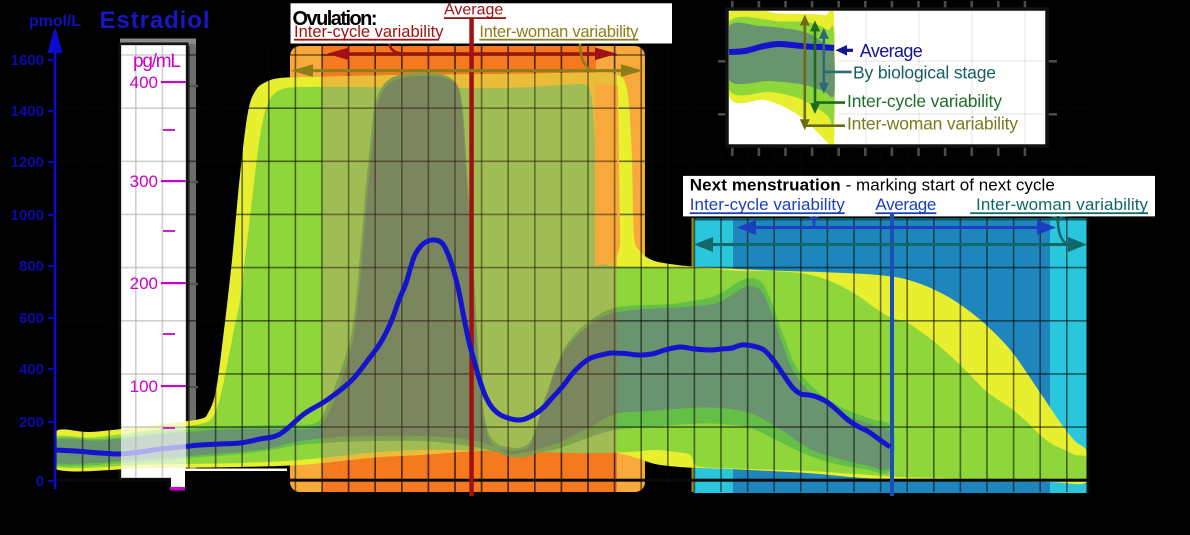 The height and width of the screenshot is (535, 1190). I want to click on svg-text: 1600, so click(27, 60).